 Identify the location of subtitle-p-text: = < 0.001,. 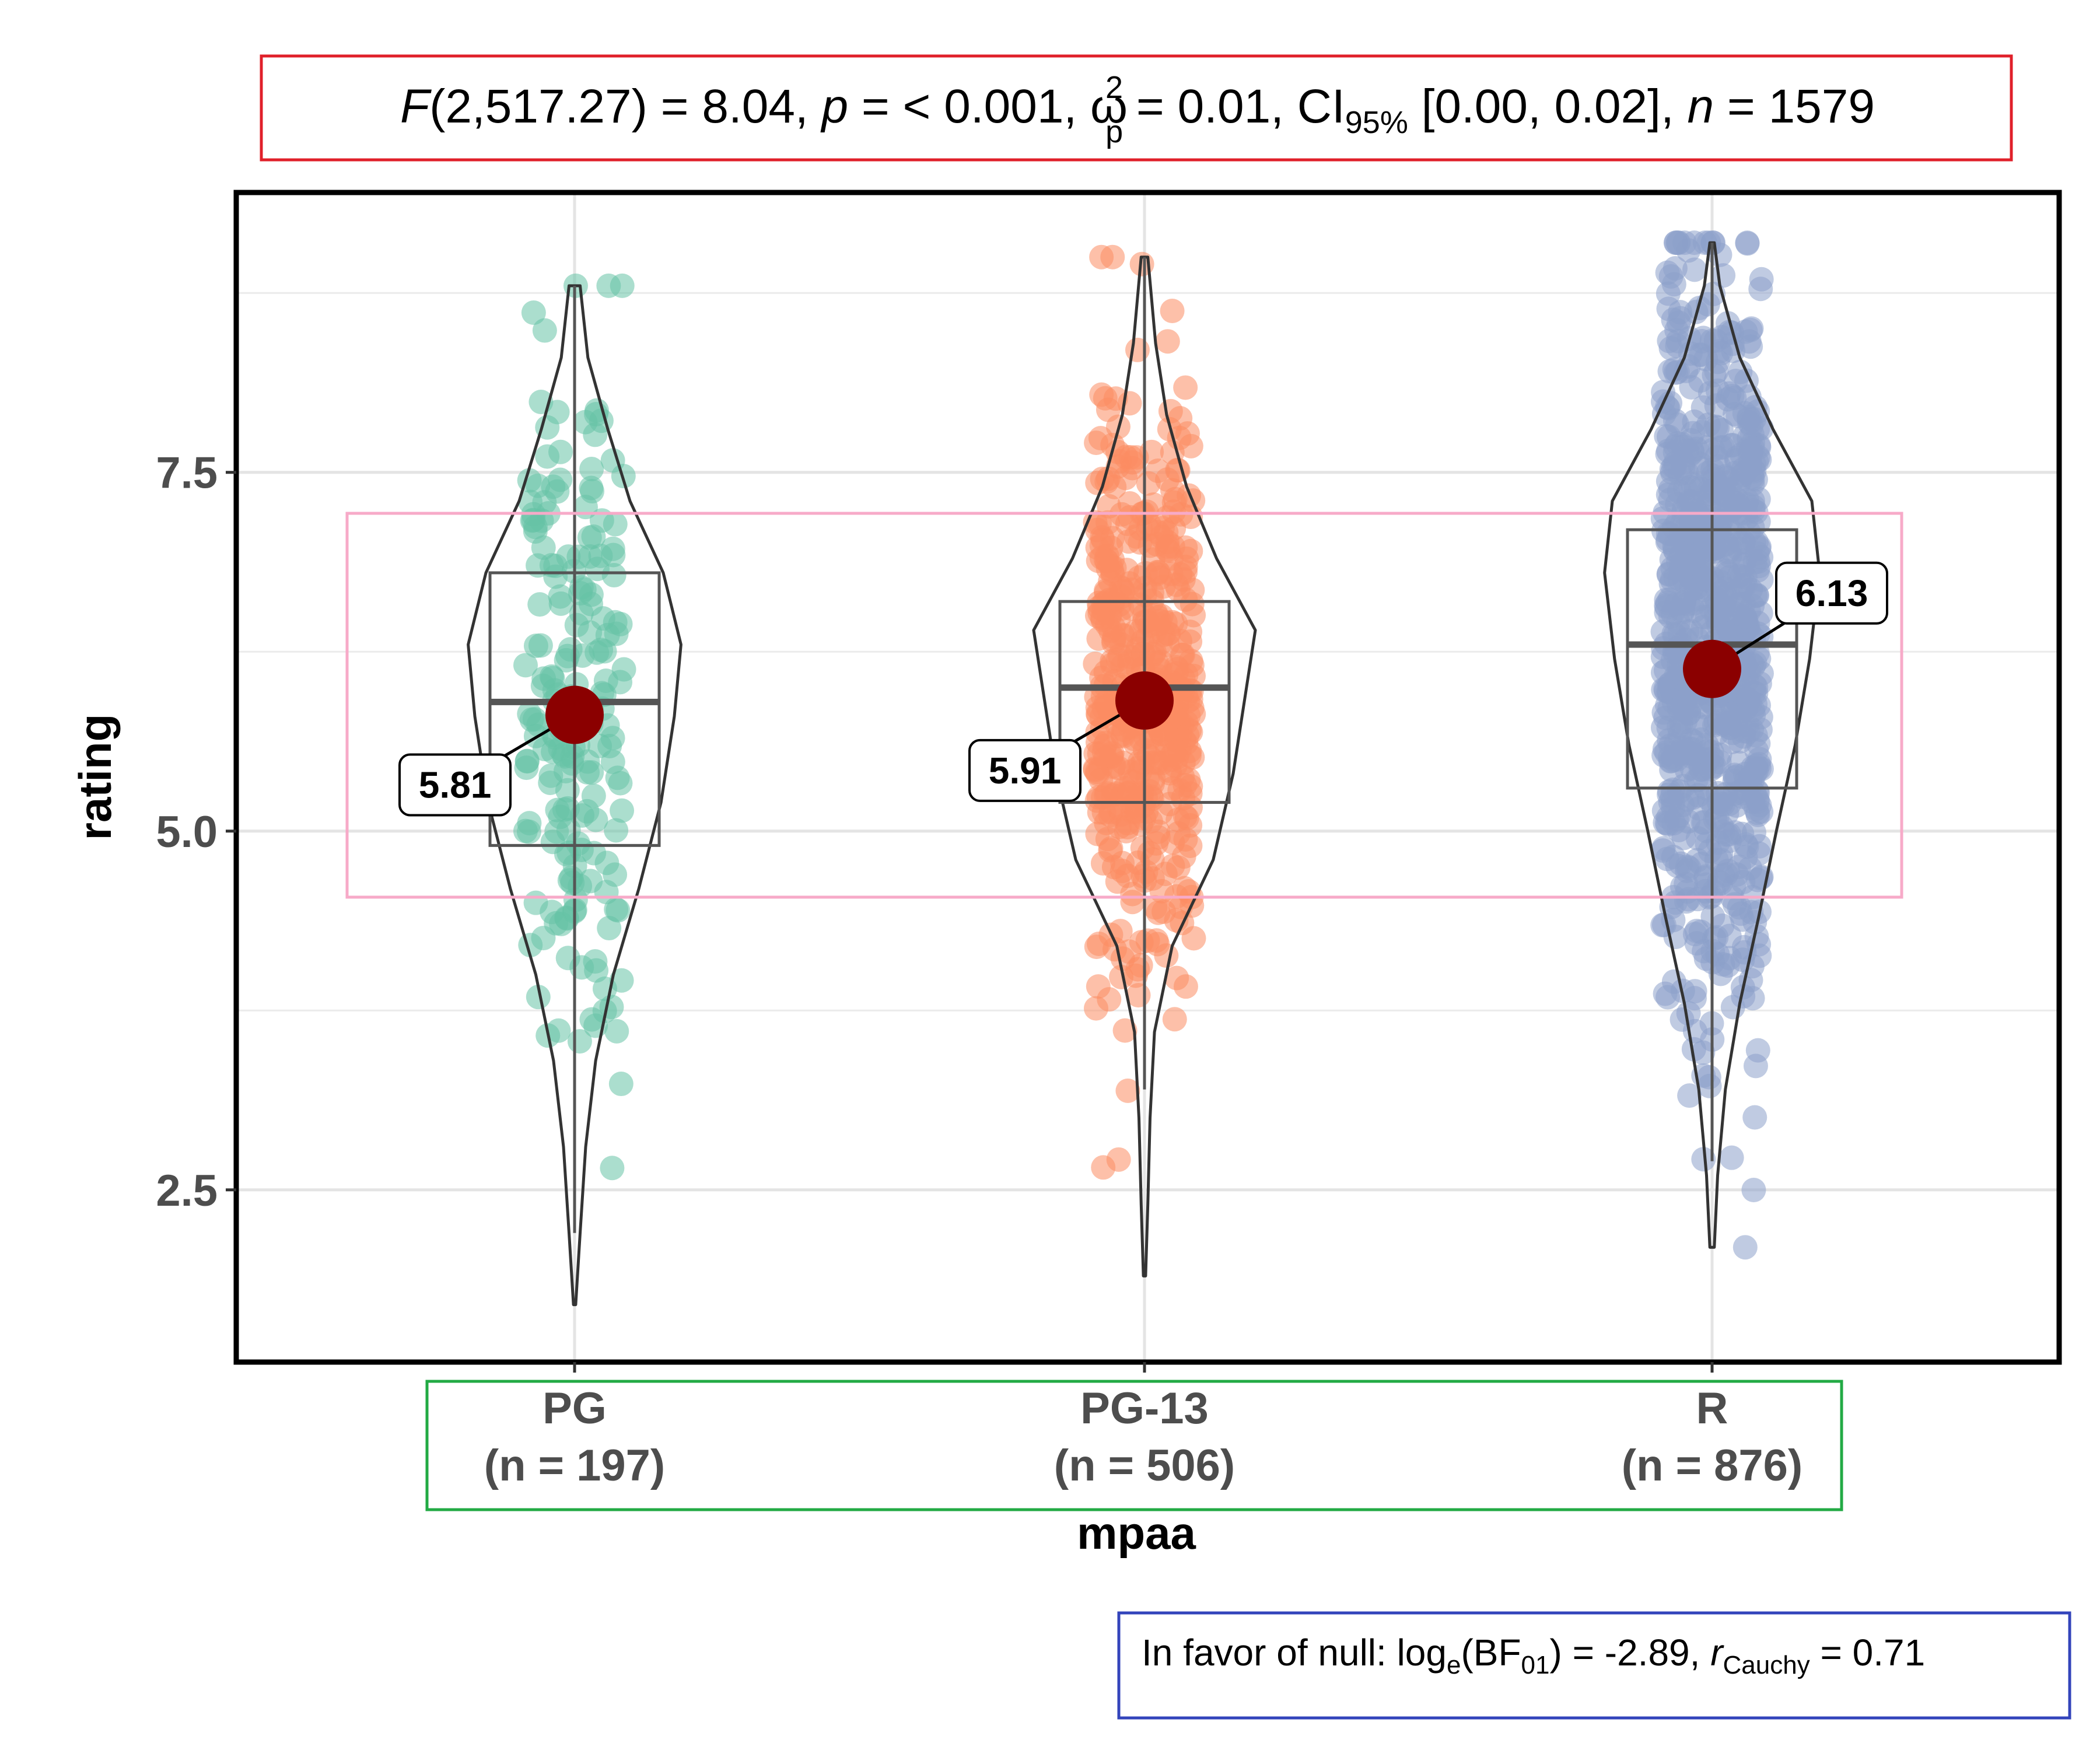
(969, 106).